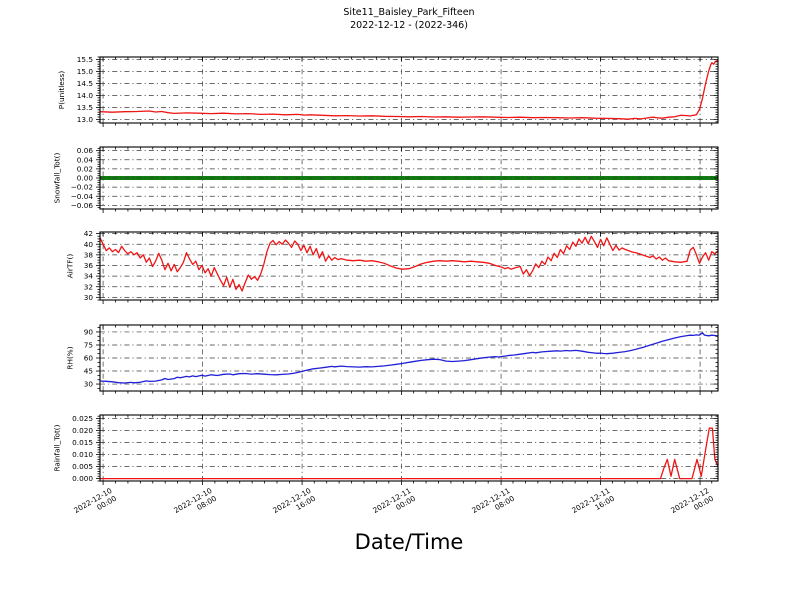 This screenshot has height=600, width=800. What do you see at coordinates (61, 90) in the screenshot?
I see `y-axis-label-P: P(unitless)` at bounding box center [61, 90].